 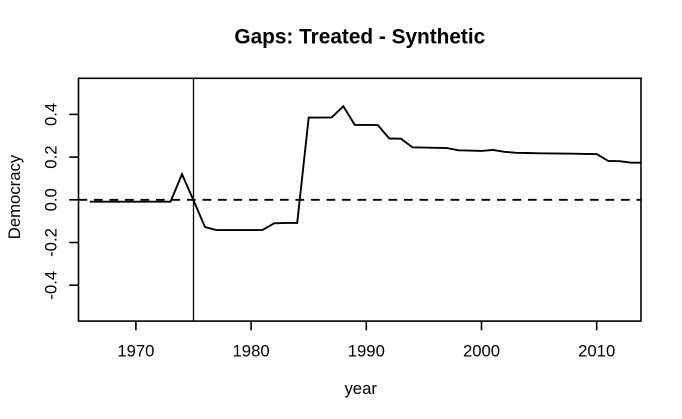 What do you see at coordinates (51, 242) in the screenshot?
I see `svg-text: -0.2` at bounding box center [51, 242].